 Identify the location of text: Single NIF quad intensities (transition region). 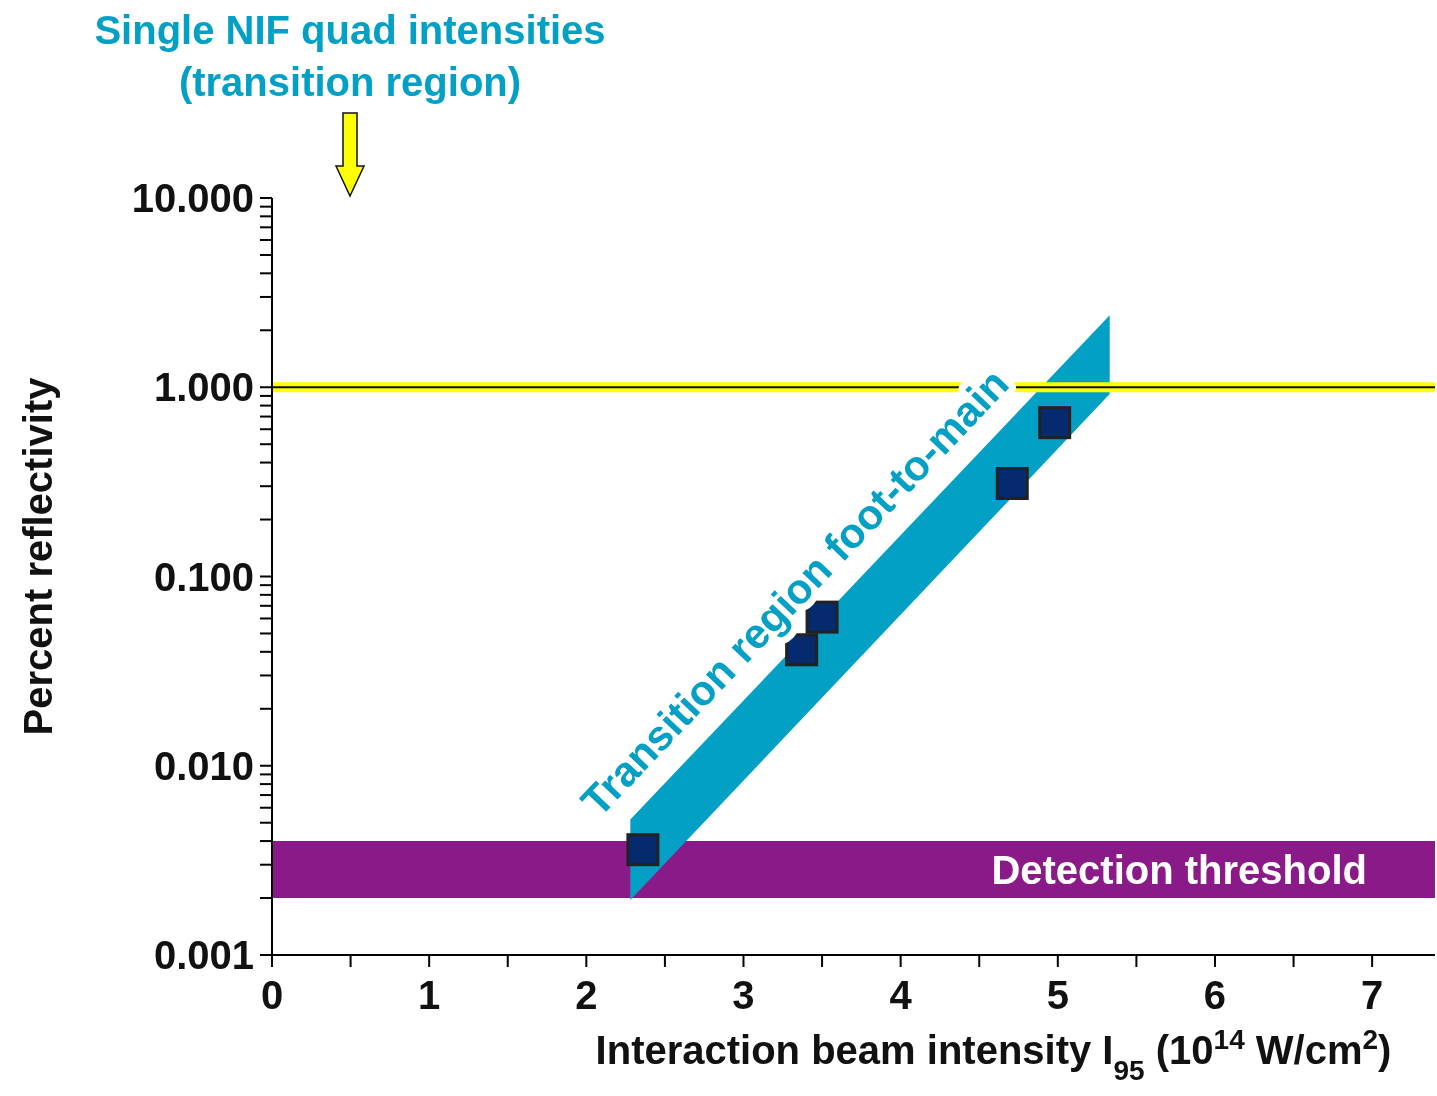
(350, 56).